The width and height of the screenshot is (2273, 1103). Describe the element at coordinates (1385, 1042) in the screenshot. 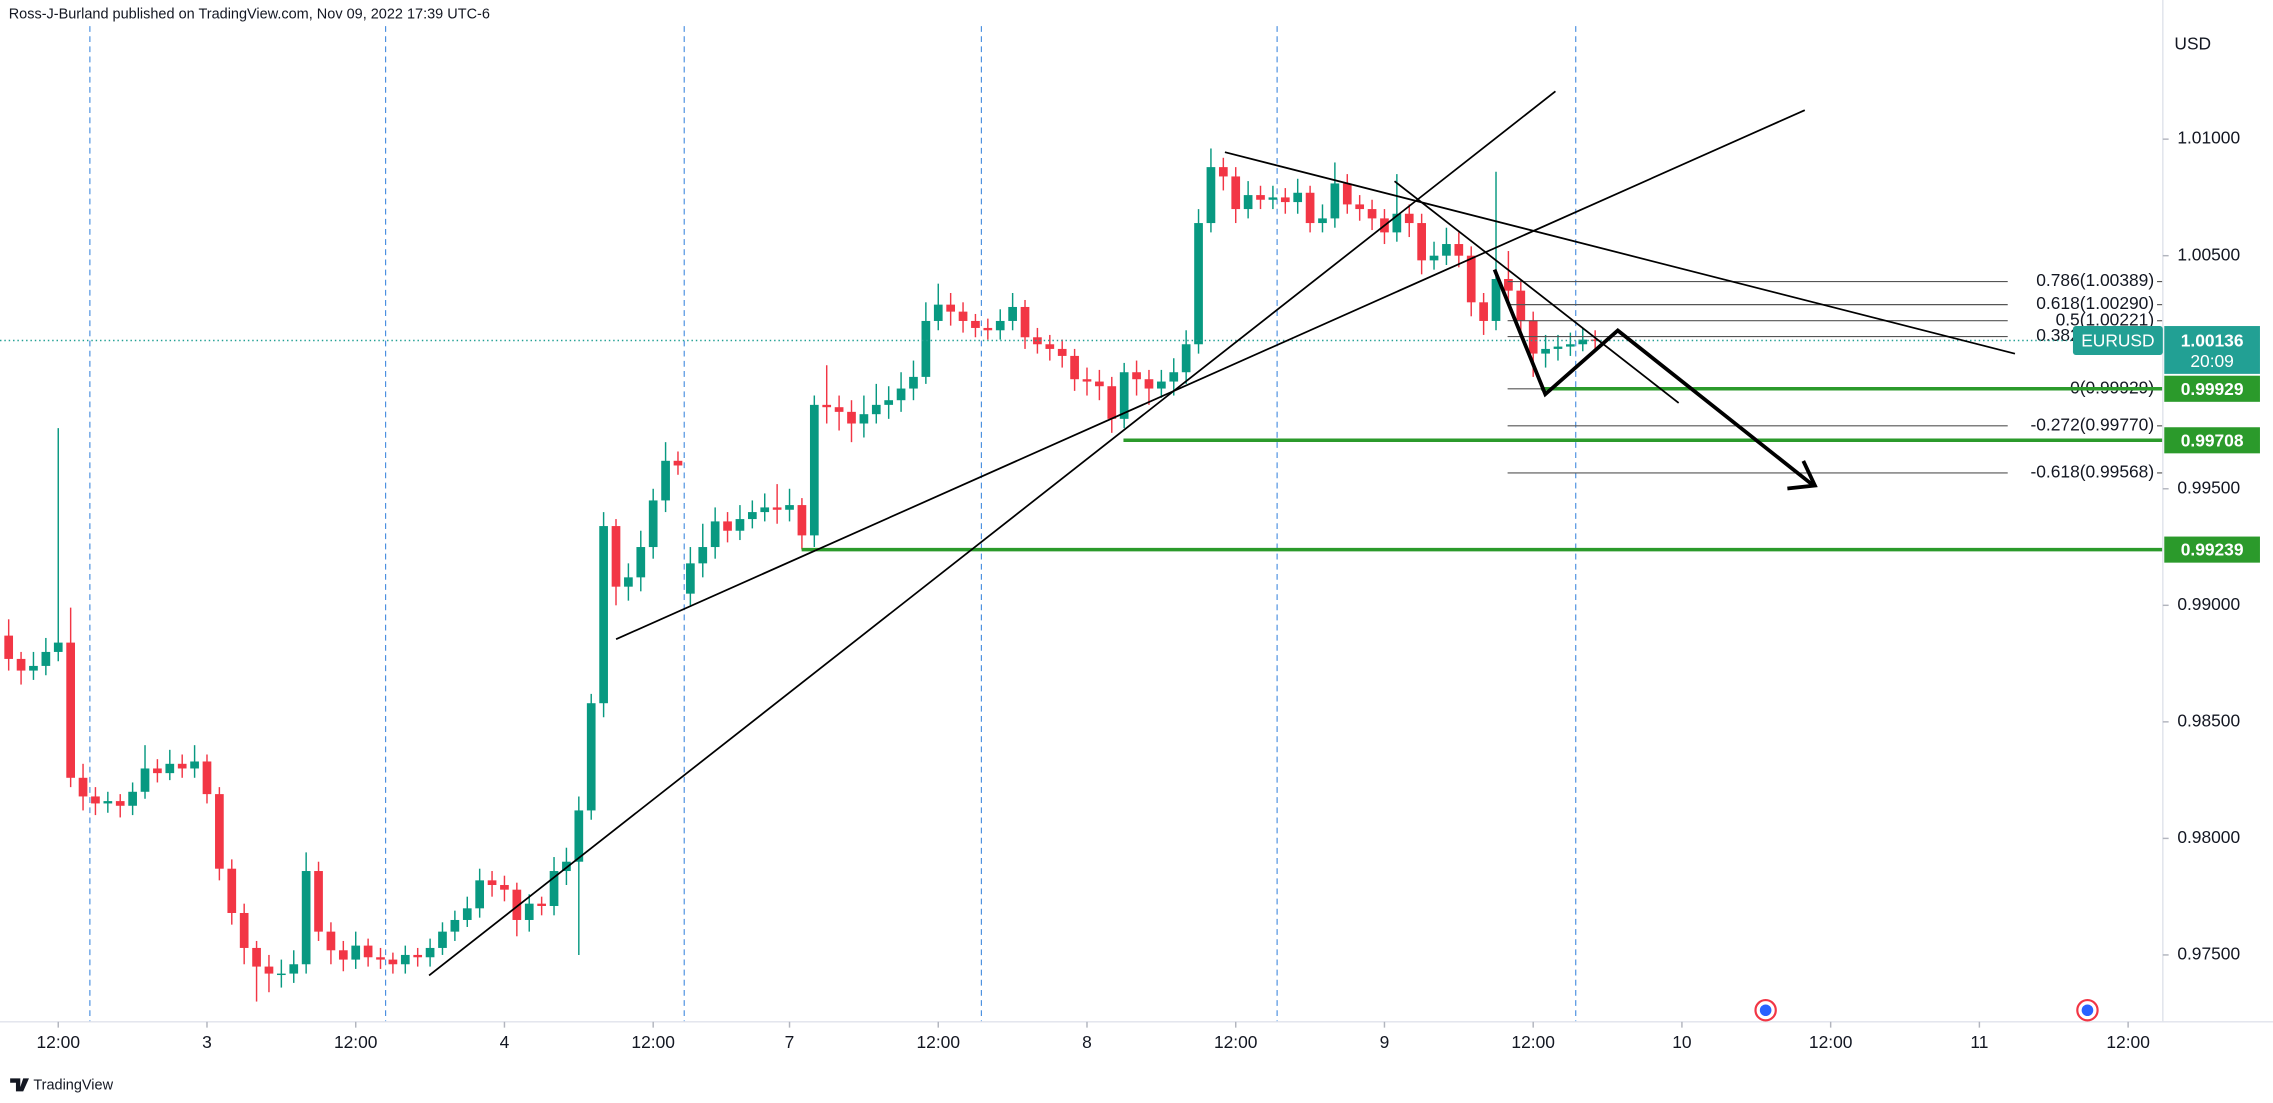

I see `x-tick-label: 9` at that location.